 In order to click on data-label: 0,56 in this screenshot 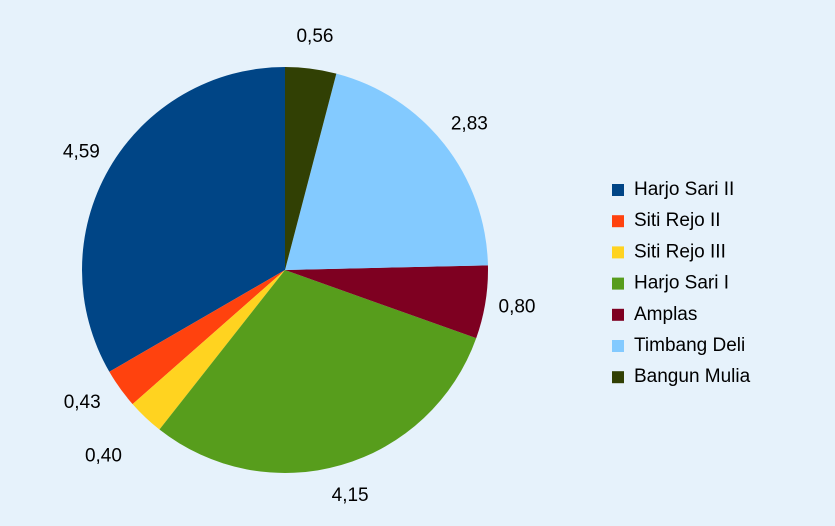, I will do `click(314, 36)`.